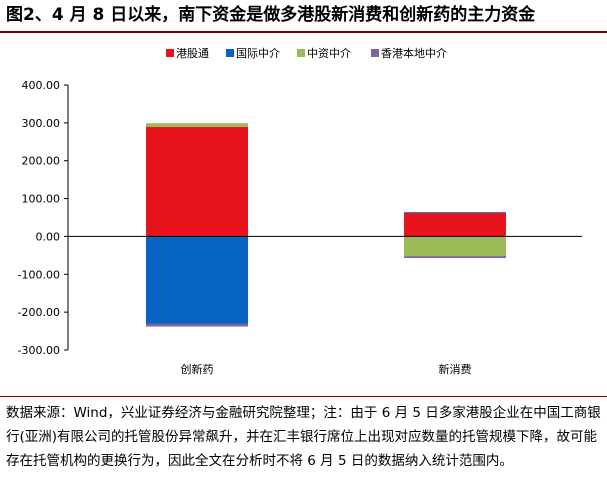  Describe the element at coordinates (41, 161) in the screenshot. I see `y-tick-label: 200.00` at that location.